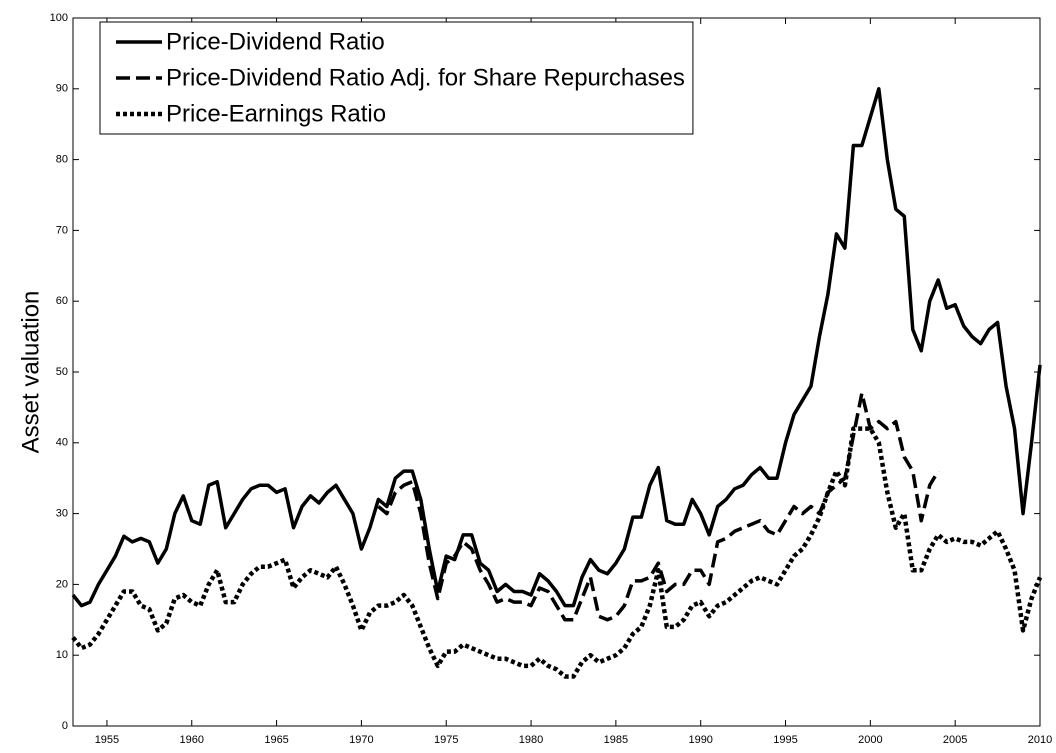 This screenshot has height=753, width=1056. Describe the element at coordinates (616, 740) in the screenshot. I see `x-tick-label: 1985` at that location.